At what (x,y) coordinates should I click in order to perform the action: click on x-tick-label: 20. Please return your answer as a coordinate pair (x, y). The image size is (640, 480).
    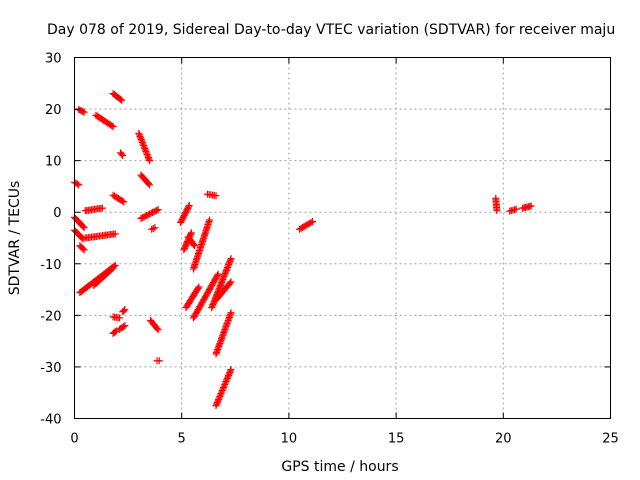
    Looking at the image, I should click on (503, 439).